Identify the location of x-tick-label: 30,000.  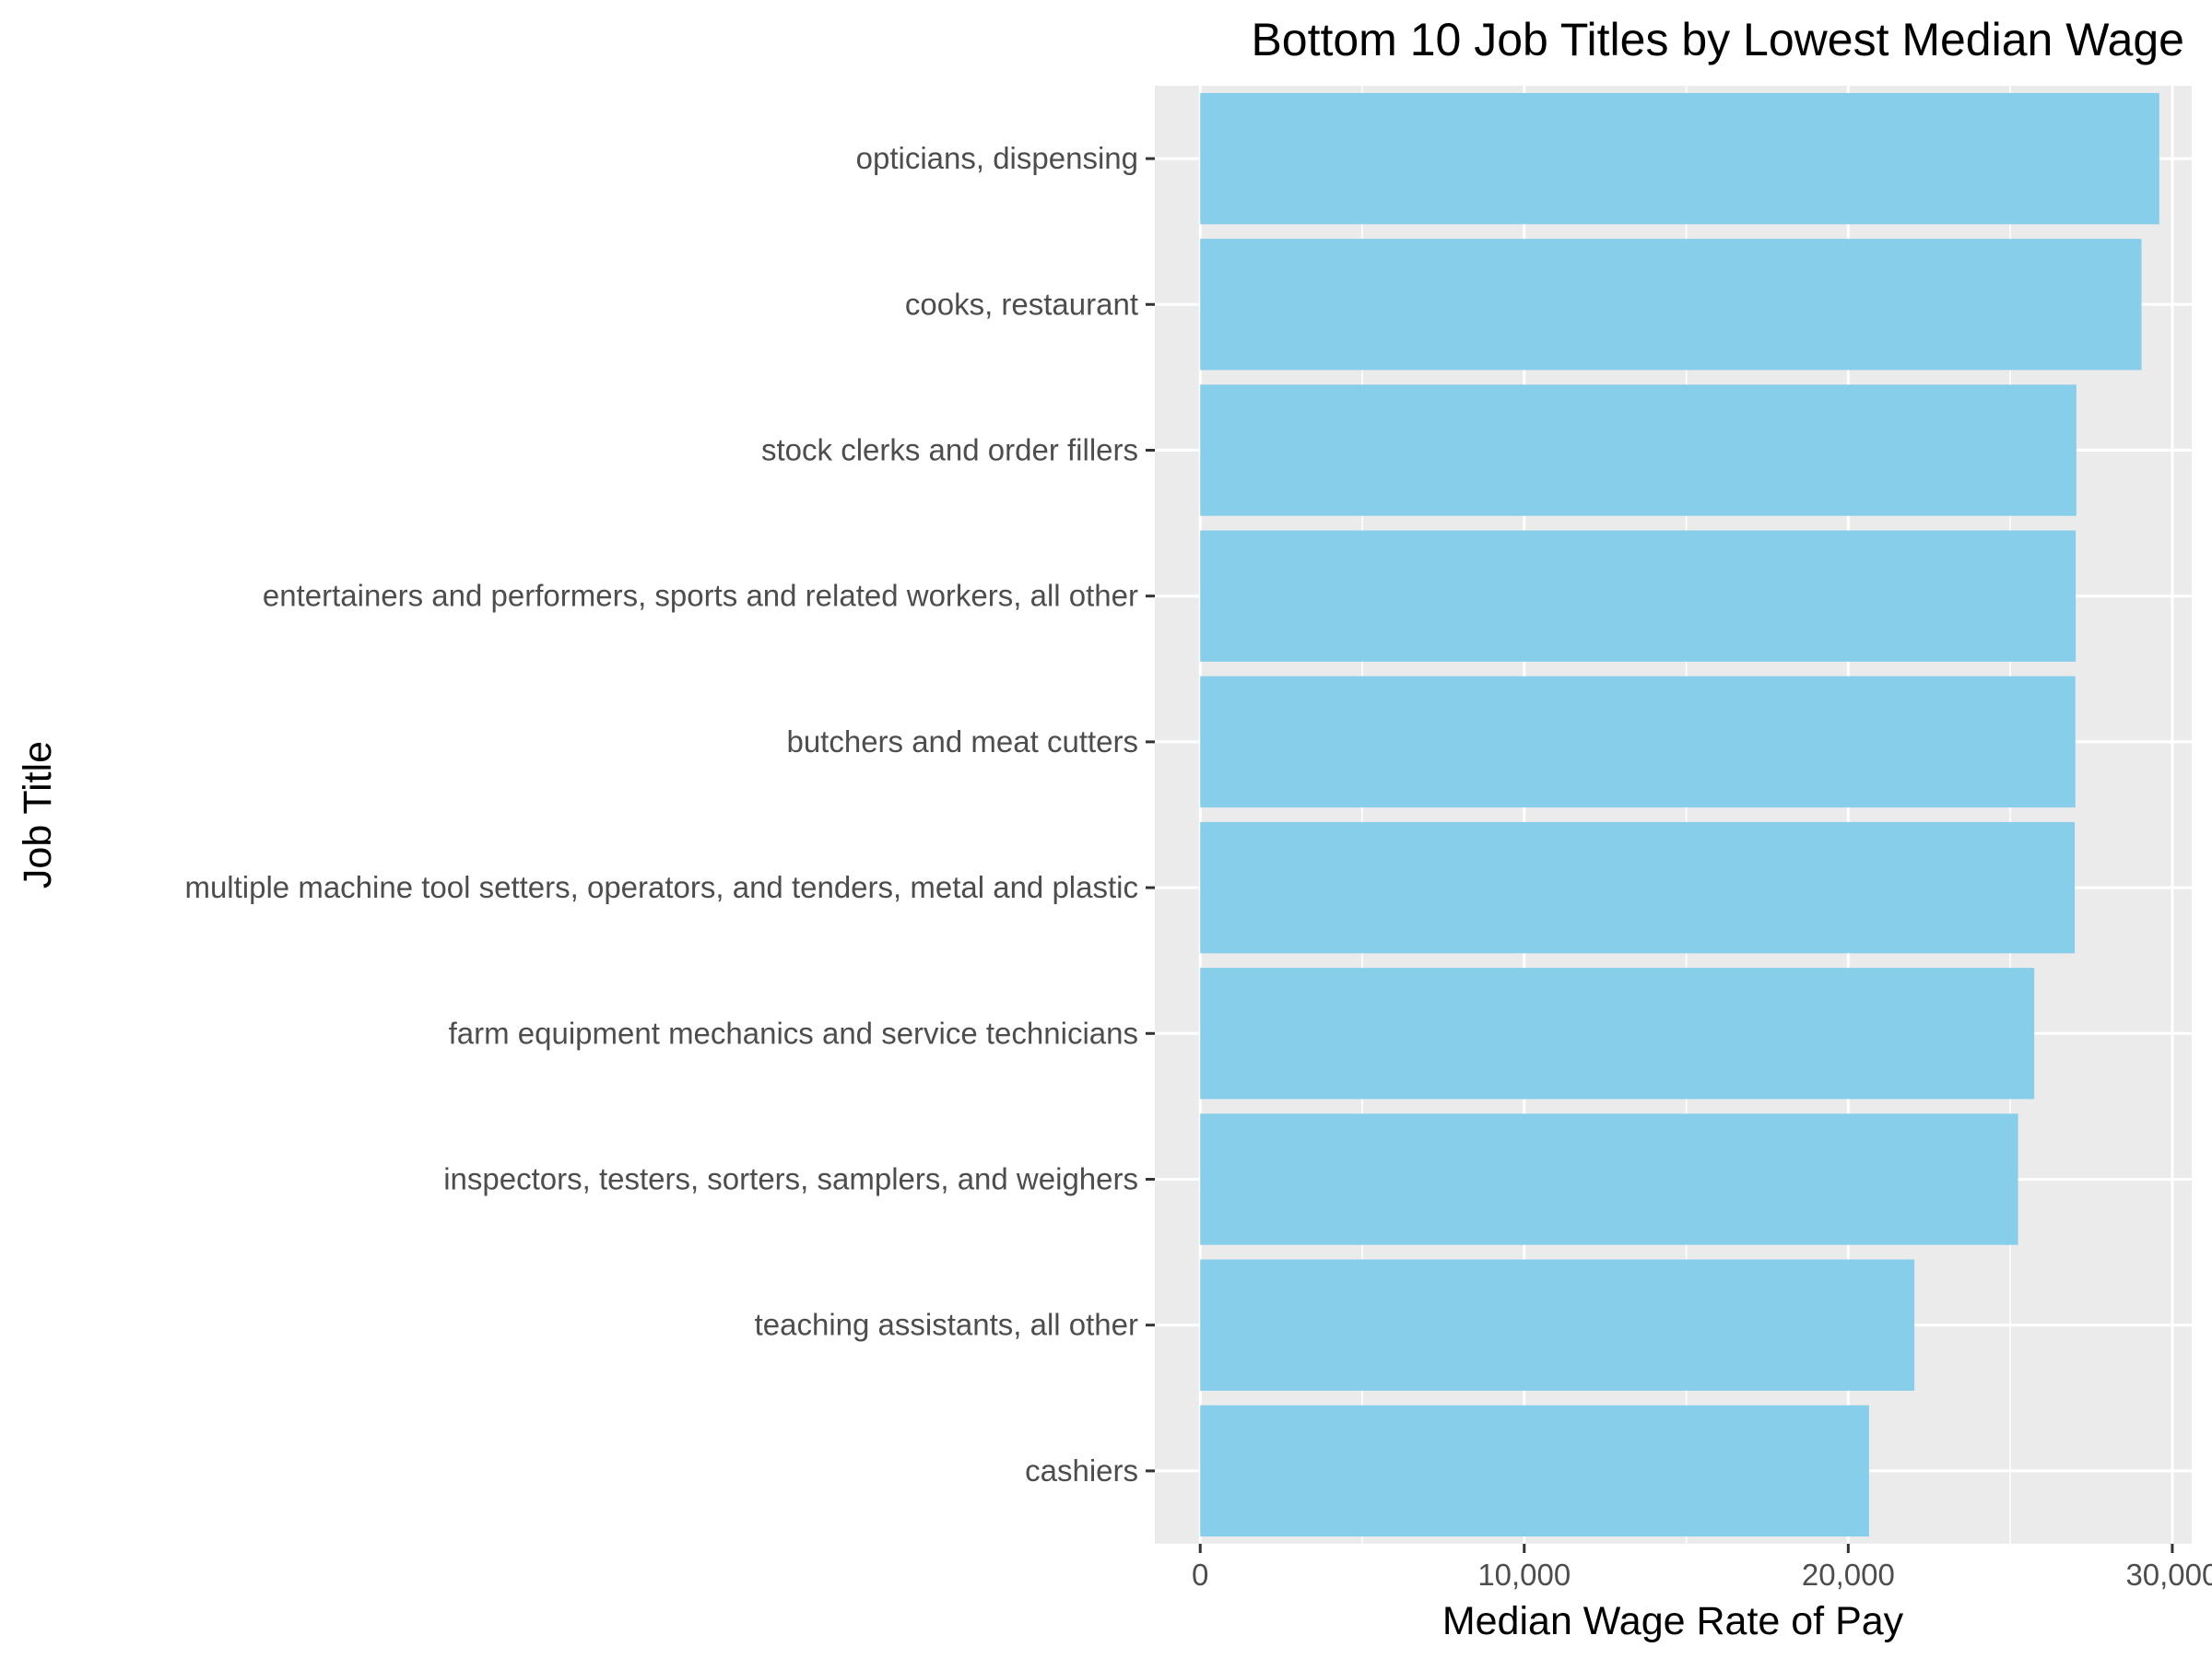
(2168, 1575).